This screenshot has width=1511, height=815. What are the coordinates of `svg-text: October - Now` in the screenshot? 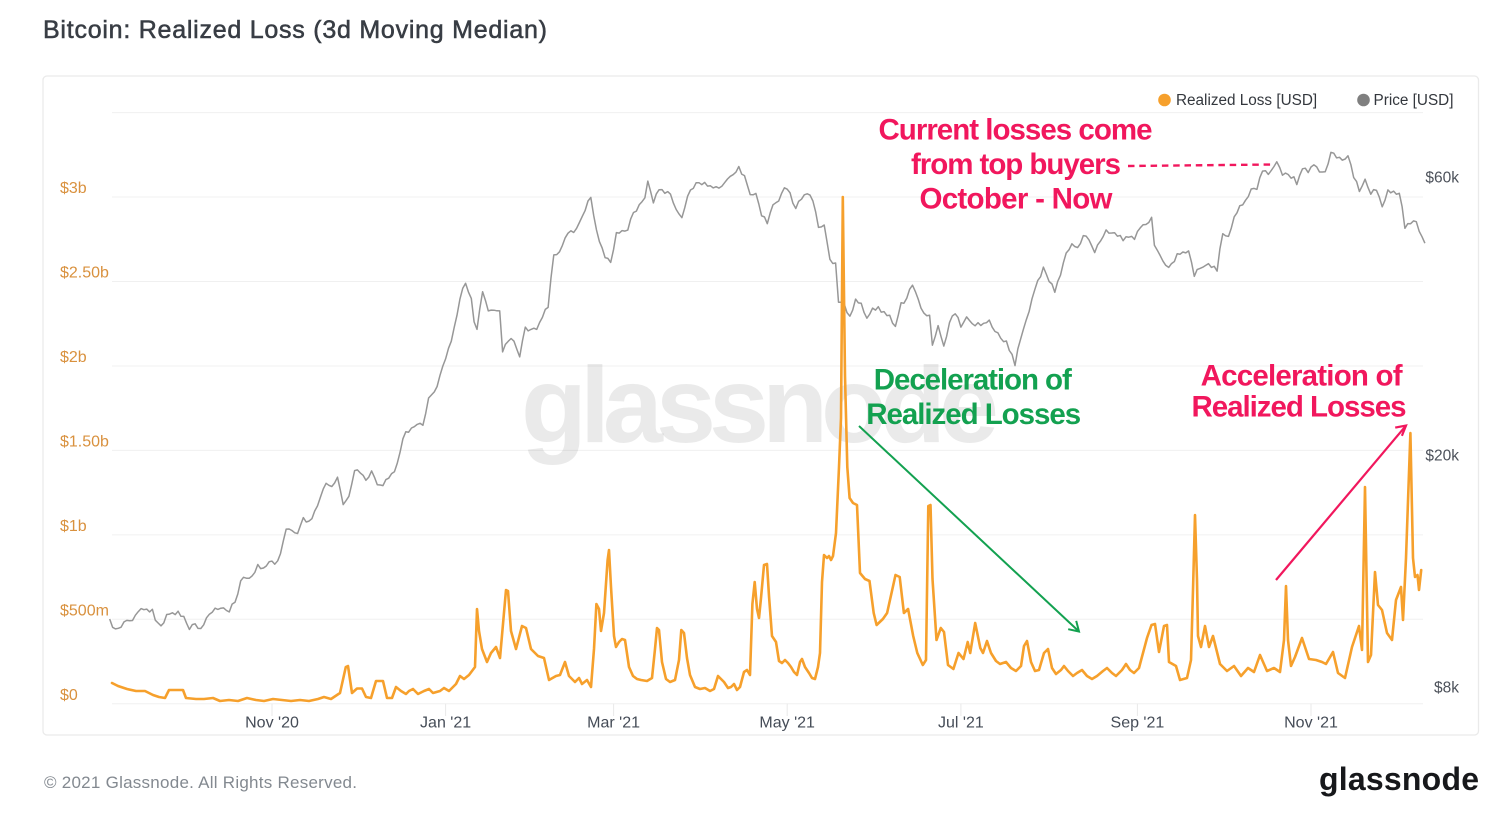 It's located at (1016, 199).